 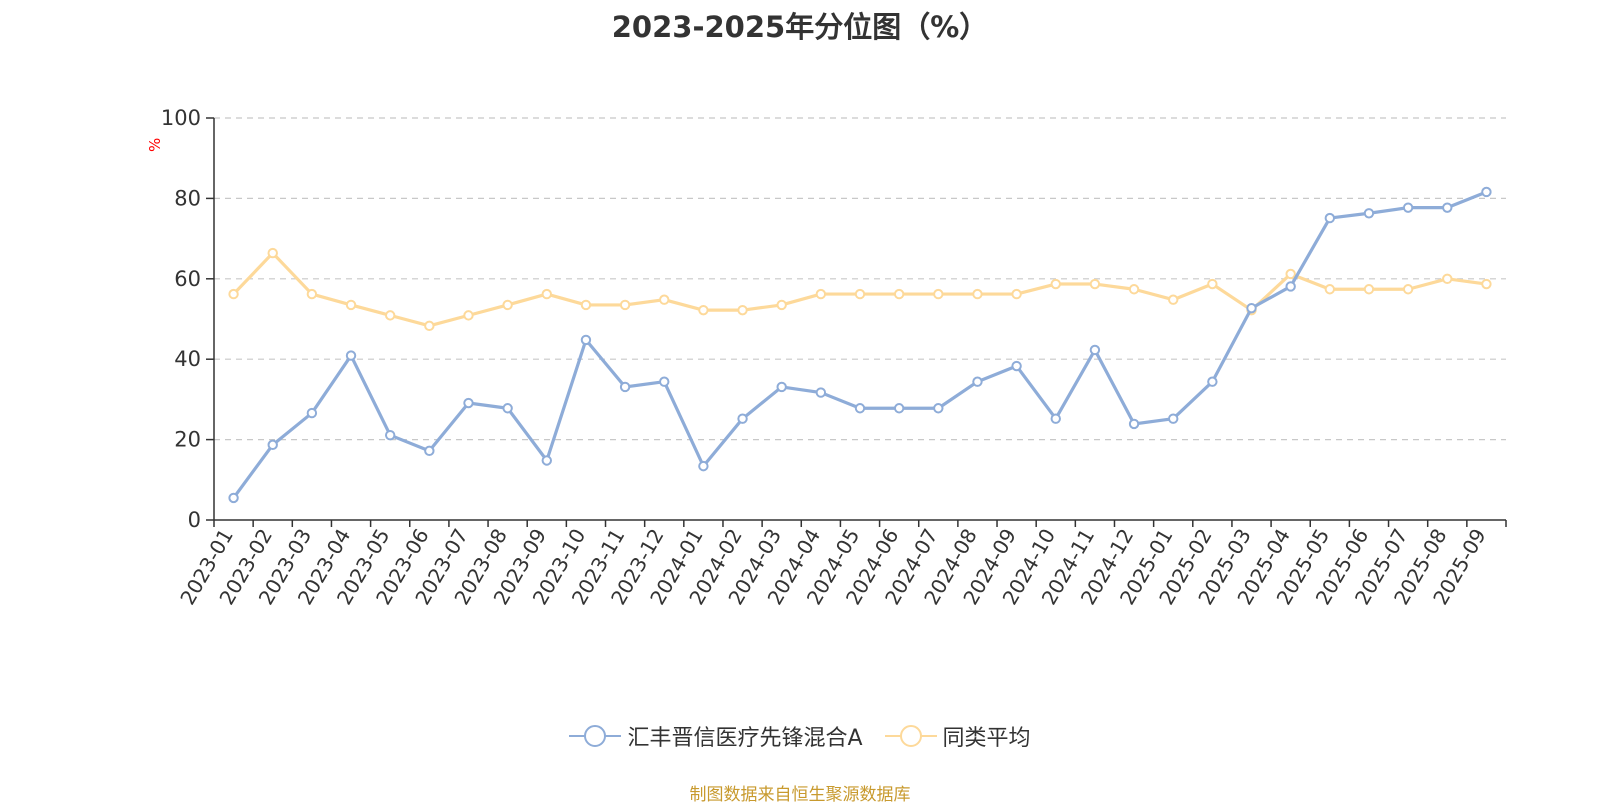 What do you see at coordinates (181, 118) in the screenshot?
I see `y-tick-label: 100` at bounding box center [181, 118].